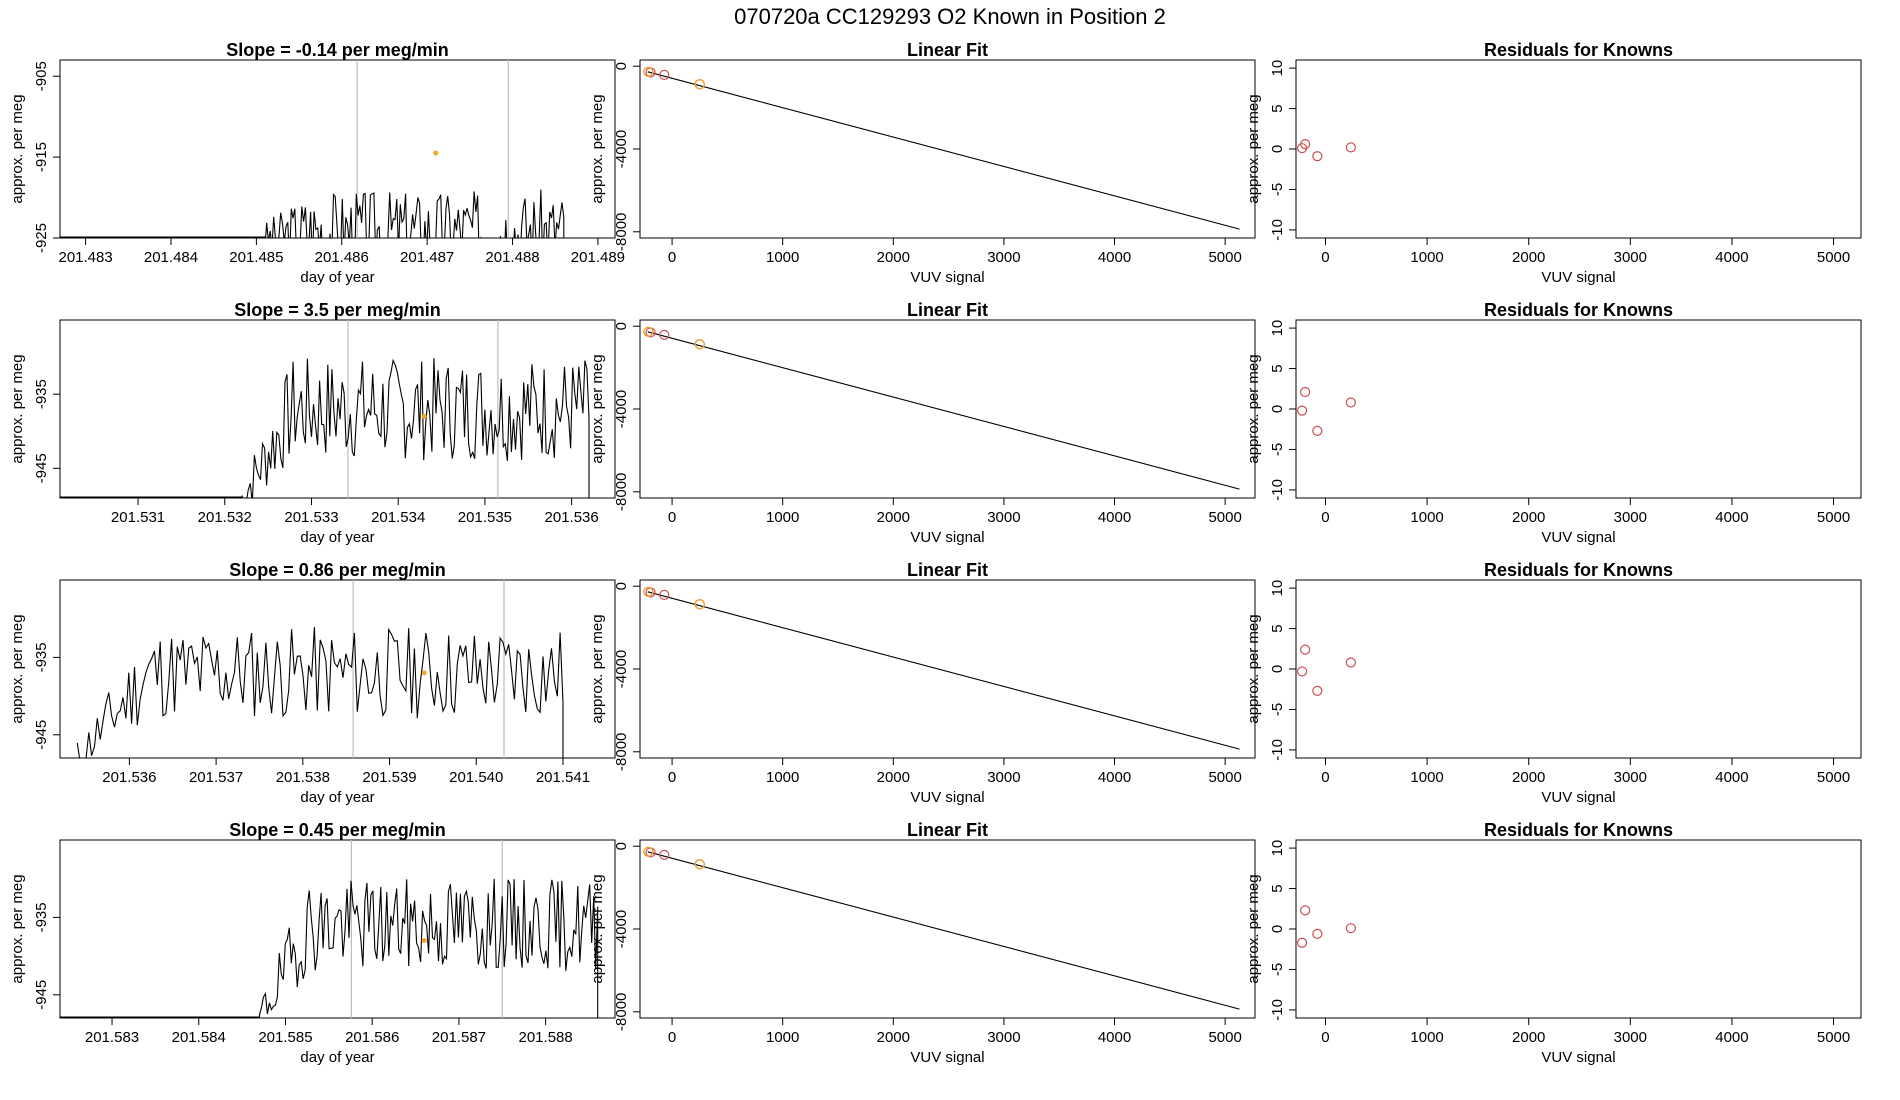 The width and height of the screenshot is (1900, 1100). Describe the element at coordinates (943, 930) in the screenshot. I see `fit-line` at that location.